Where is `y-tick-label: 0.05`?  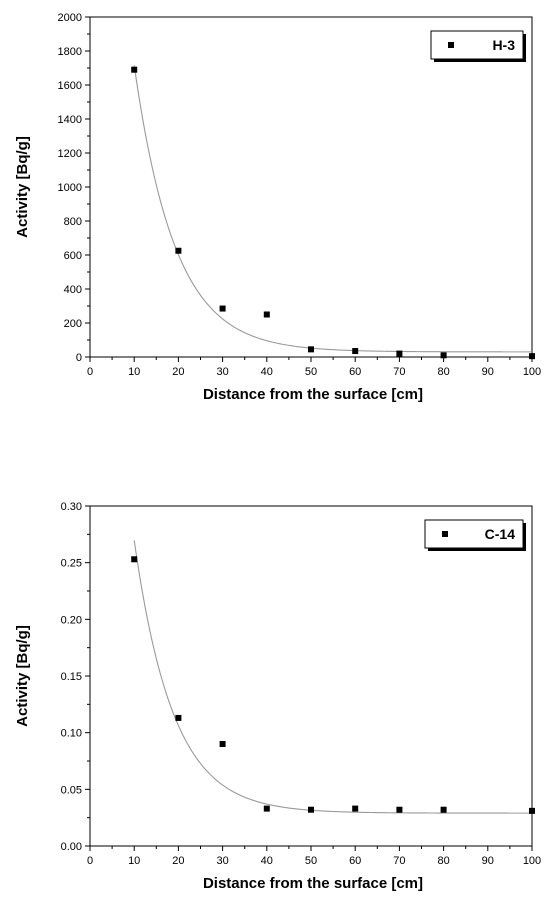
y-tick-label: 0.05 is located at coordinates (71, 790).